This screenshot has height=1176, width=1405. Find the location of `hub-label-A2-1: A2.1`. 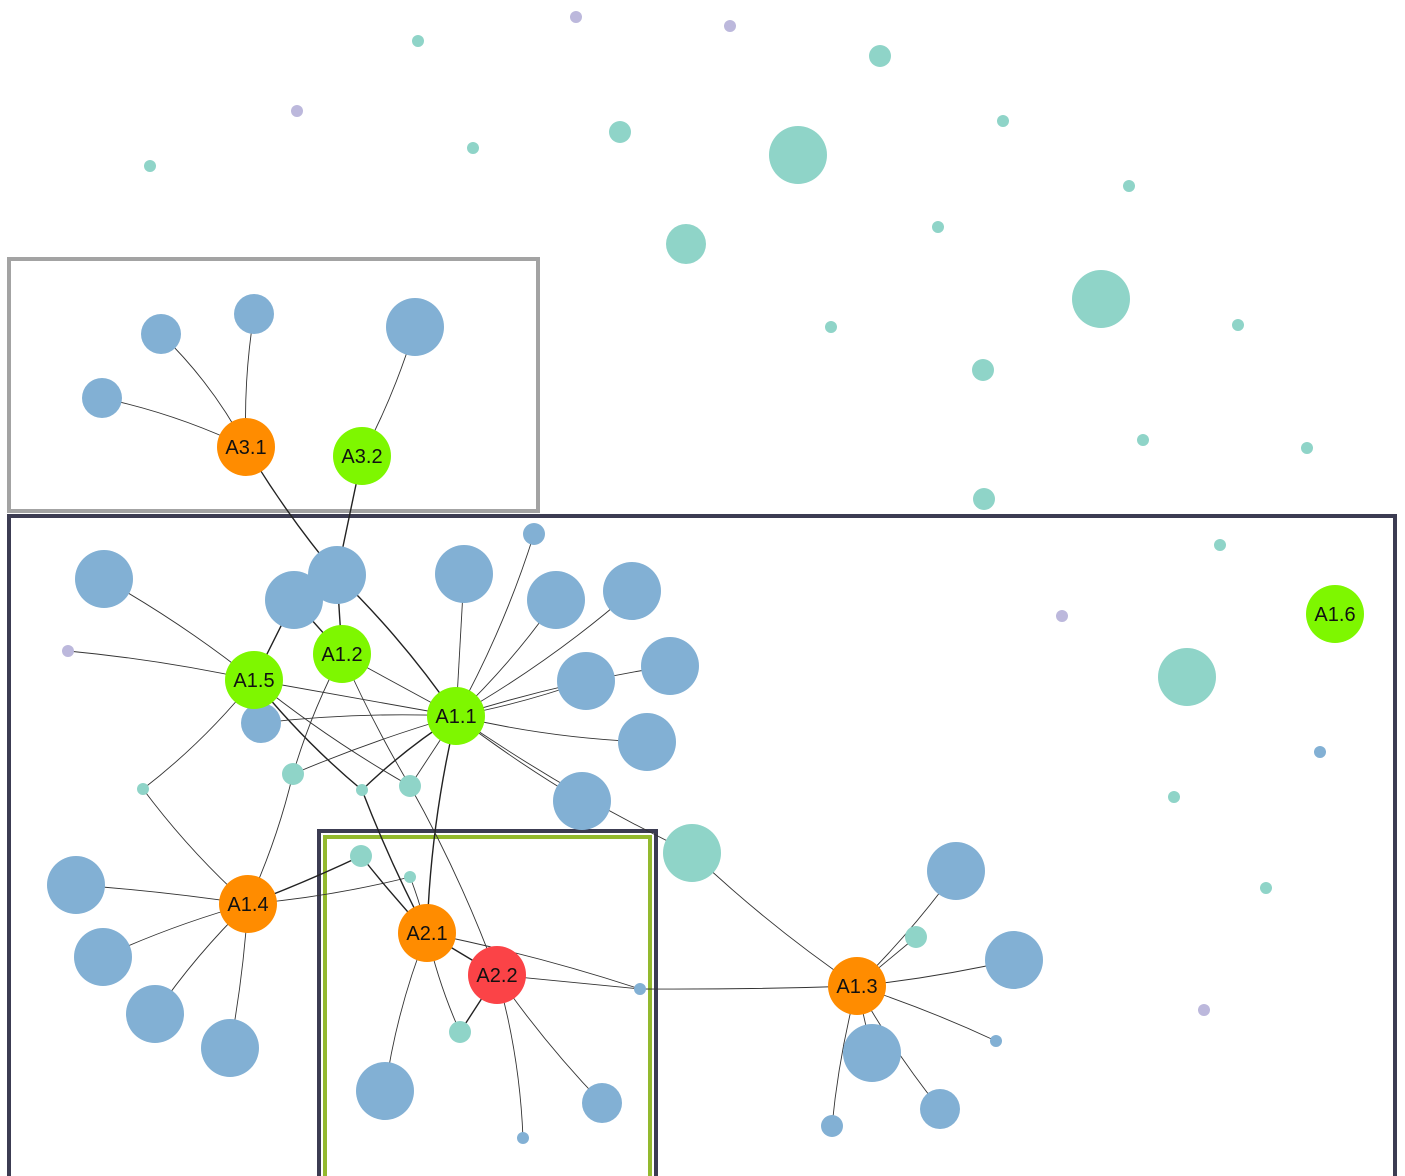

hub-label-A2-1: A2.1 is located at coordinates (426, 934).